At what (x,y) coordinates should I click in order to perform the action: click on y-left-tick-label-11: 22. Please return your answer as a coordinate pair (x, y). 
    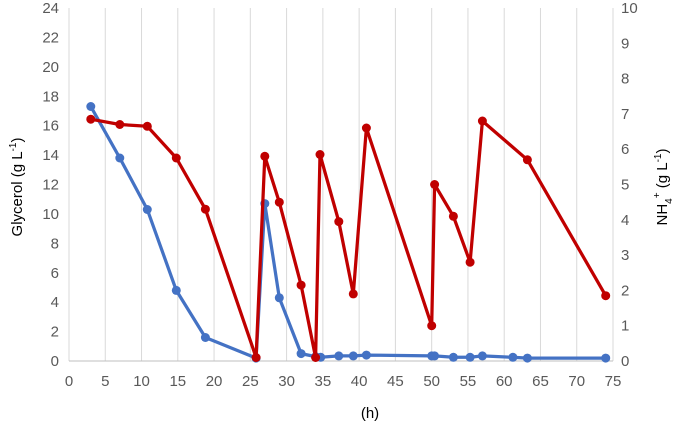
    Looking at the image, I should click on (50, 37).